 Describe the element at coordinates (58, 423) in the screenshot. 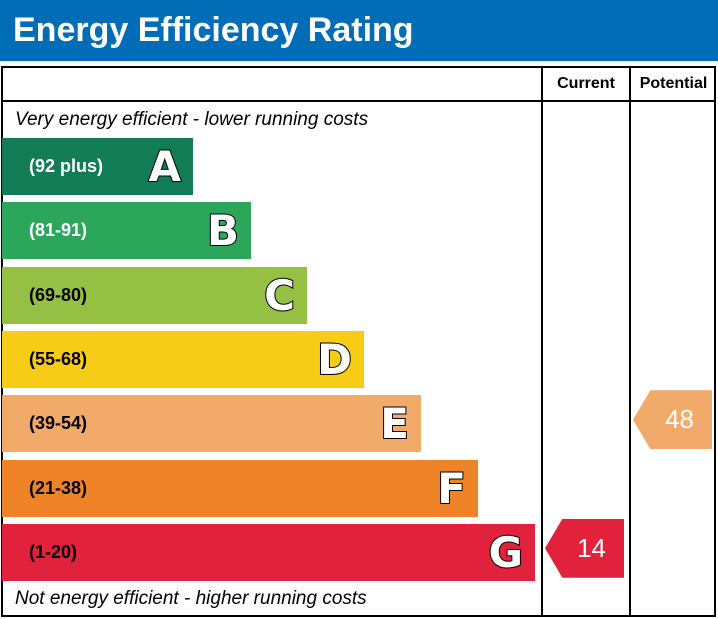

I see `band-range: (39-54)` at that location.